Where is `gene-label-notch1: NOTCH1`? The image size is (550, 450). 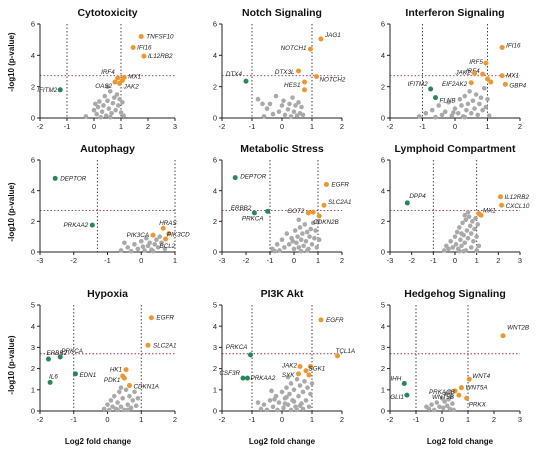
gene-label-notch1: NOTCH1 is located at coordinates (294, 48).